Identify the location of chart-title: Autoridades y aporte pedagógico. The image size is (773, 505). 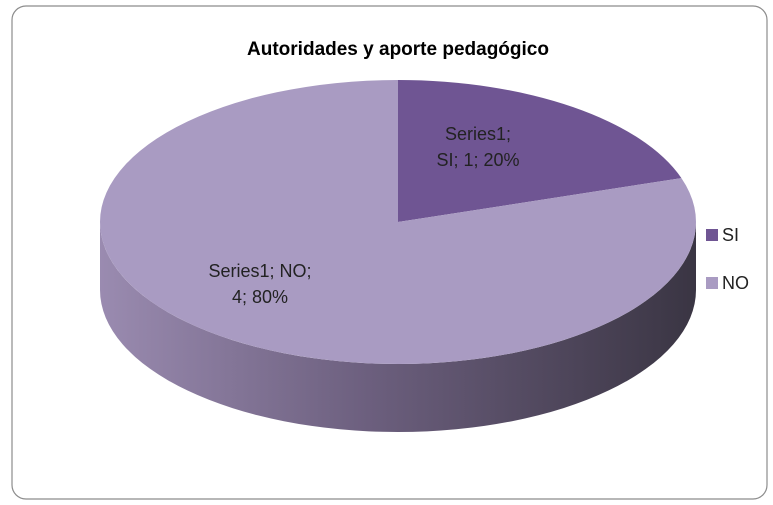
(398, 49).